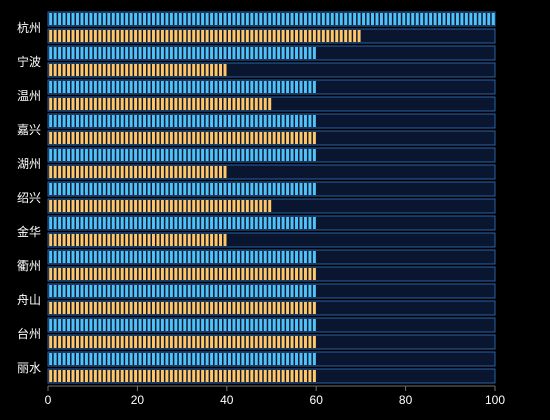 The width and height of the screenshot is (550, 420). I want to click on category-label: 宁波, so click(29, 61).